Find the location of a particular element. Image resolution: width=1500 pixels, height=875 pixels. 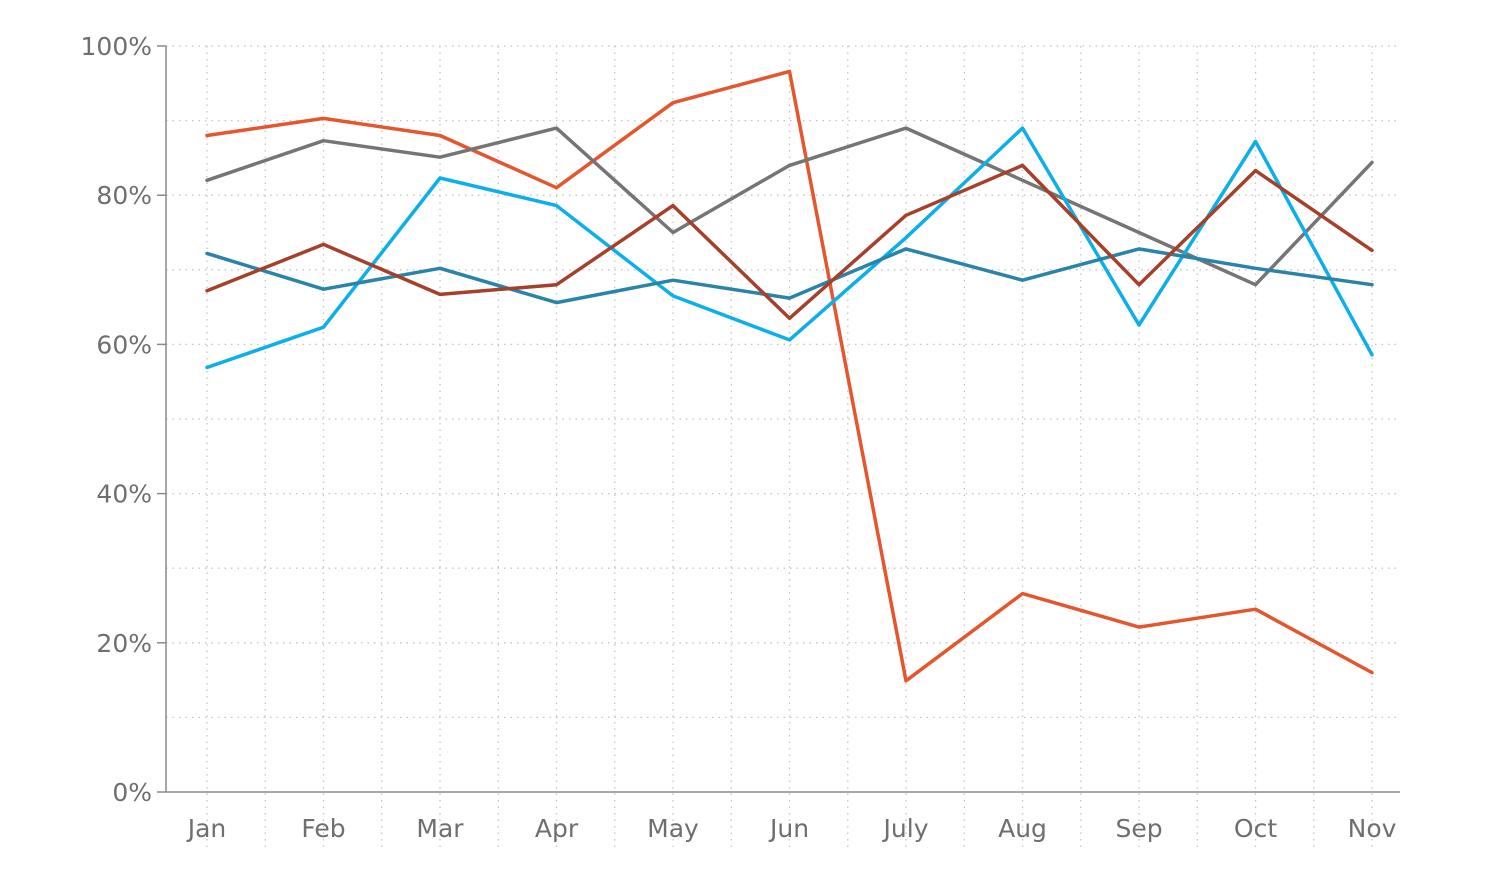

x-tick-label: Feb is located at coordinates (323, 828).